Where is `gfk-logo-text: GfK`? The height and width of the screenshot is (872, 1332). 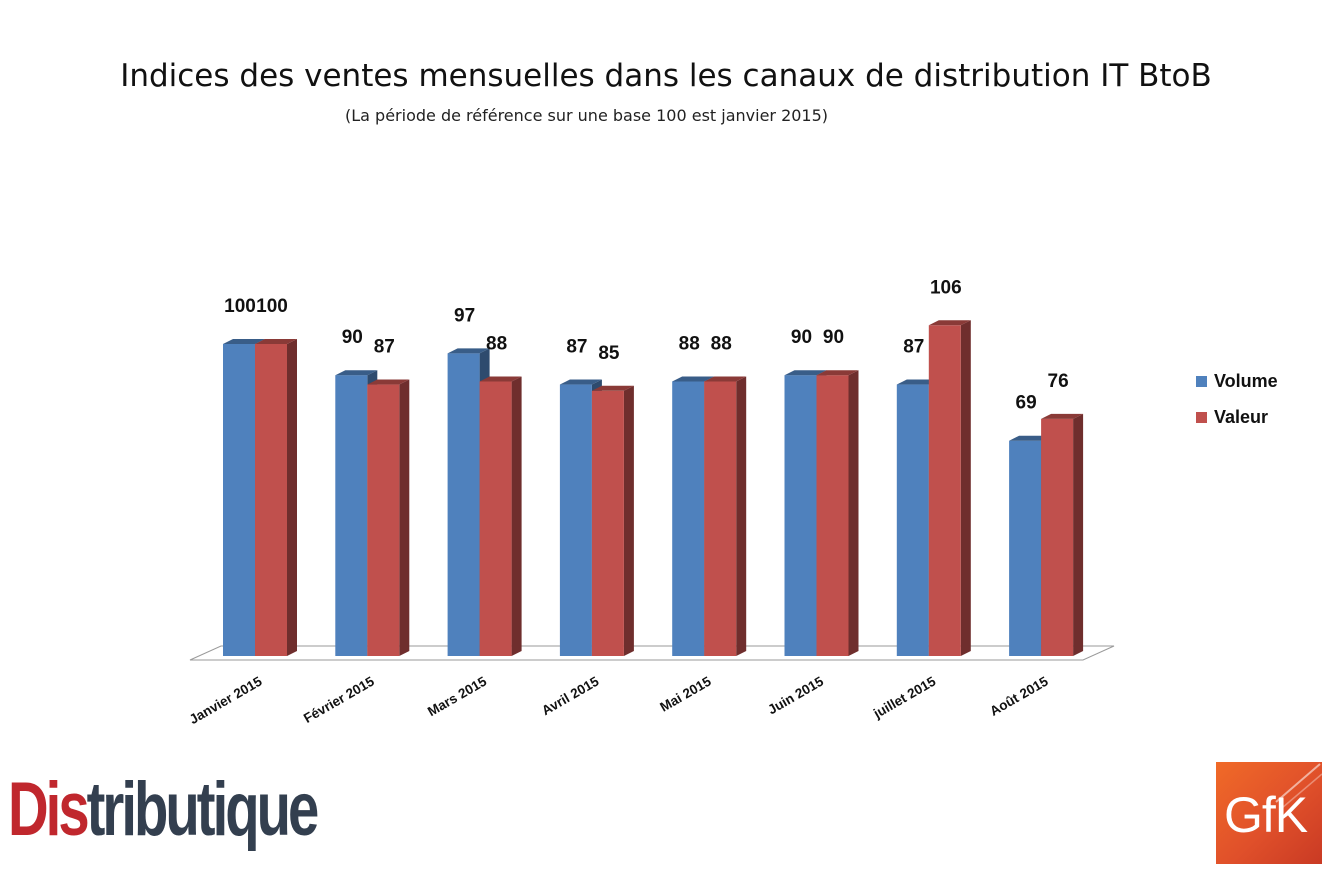 gfk-logo-text: GfK is located at coordinates (1266, 815).